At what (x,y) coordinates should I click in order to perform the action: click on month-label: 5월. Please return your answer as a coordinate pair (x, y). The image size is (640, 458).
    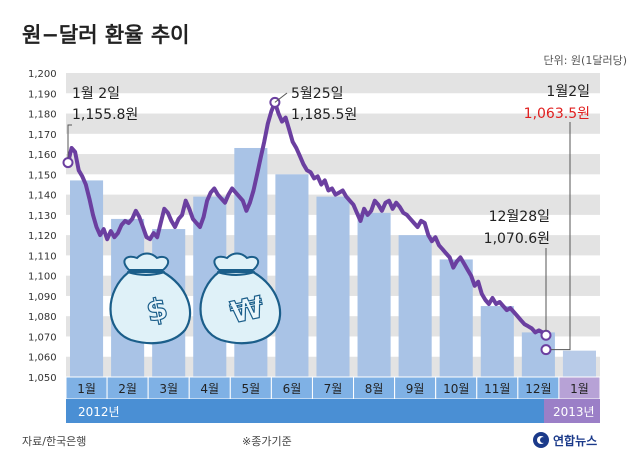
    Looking at the image, I should click on (251, 389).